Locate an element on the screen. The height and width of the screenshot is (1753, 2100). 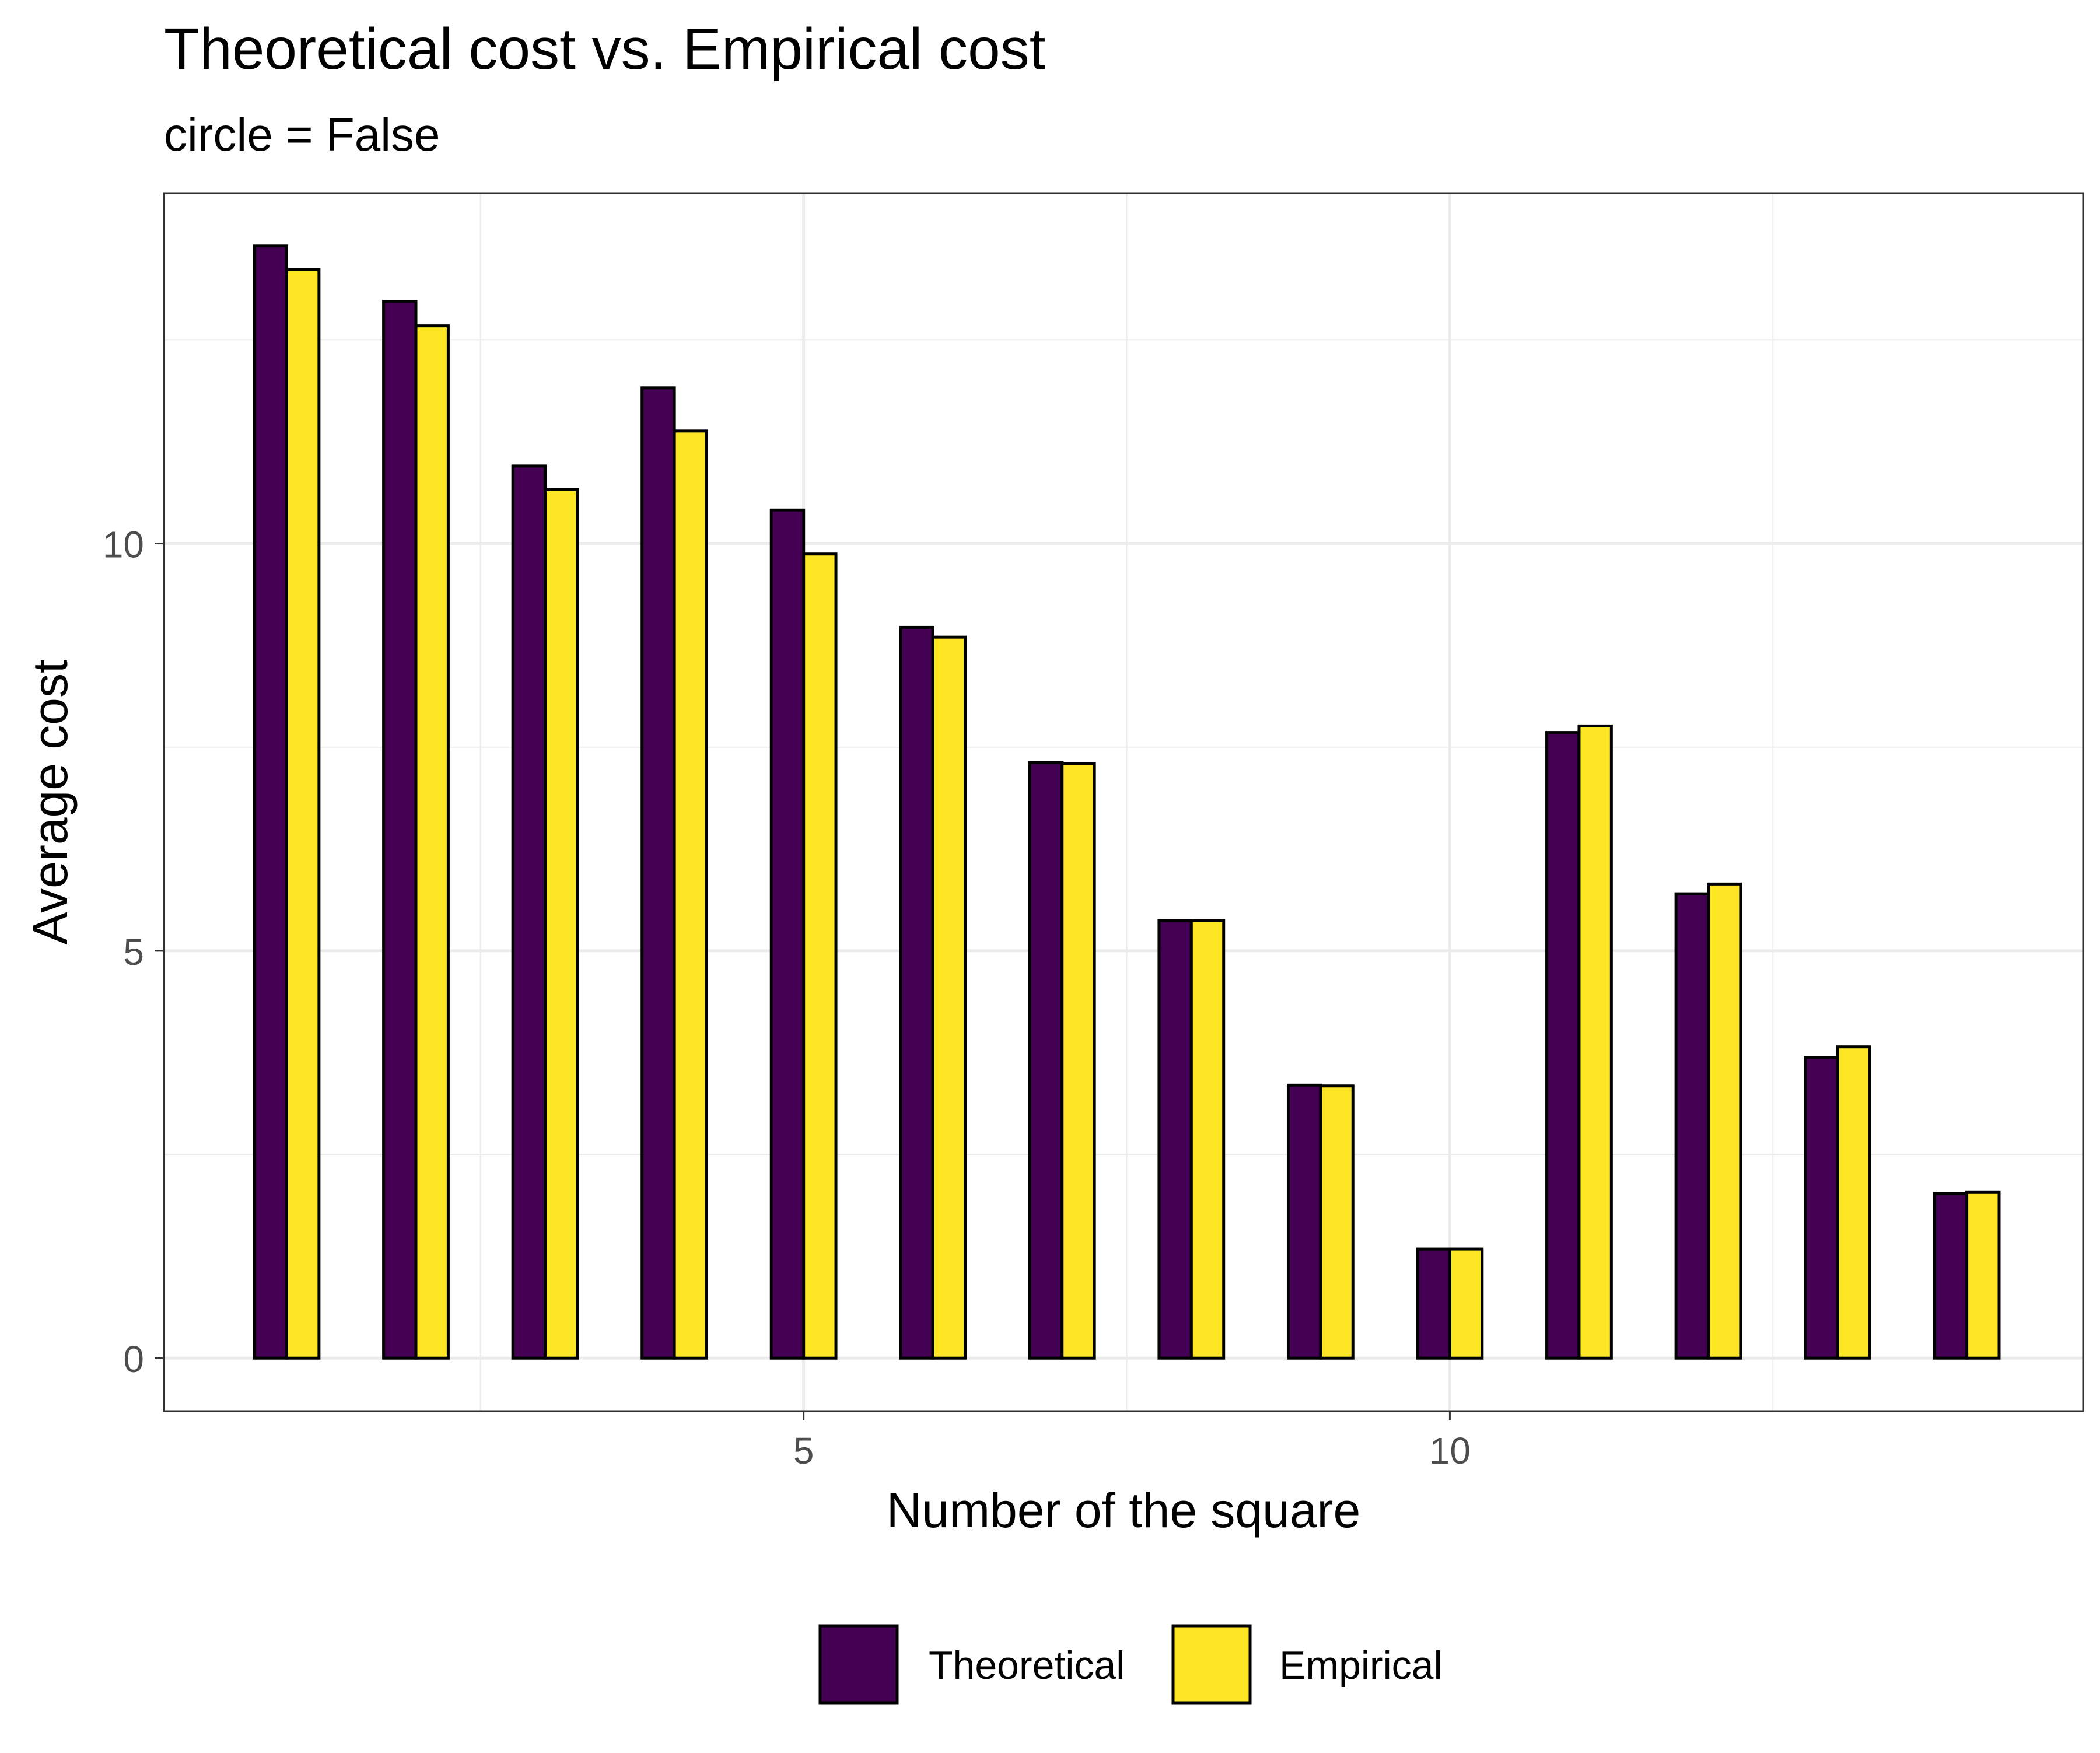
legend-item-empirical: Empirical is located at coordinates (1307, 1664).